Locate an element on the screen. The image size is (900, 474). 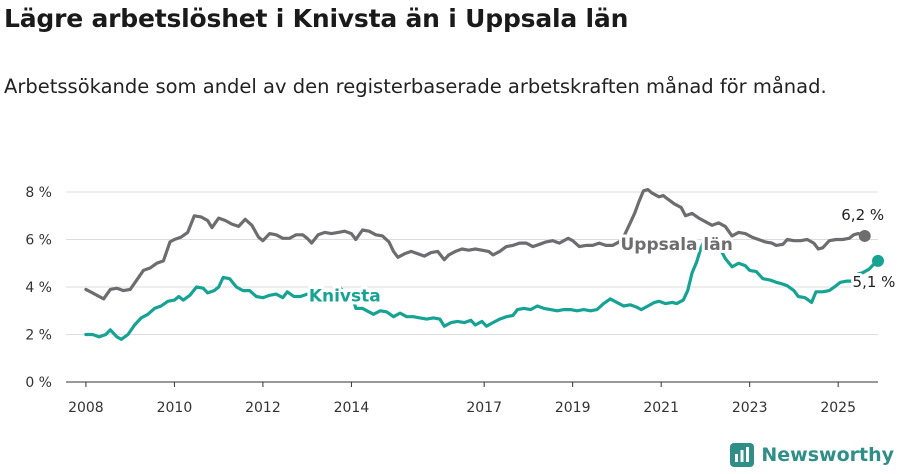
end-label-uppsala: 6,2 % is located at coordinates (862, 215).